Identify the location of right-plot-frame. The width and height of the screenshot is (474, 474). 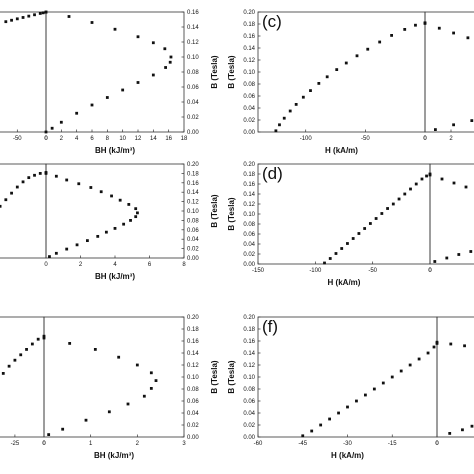
(455, 377).